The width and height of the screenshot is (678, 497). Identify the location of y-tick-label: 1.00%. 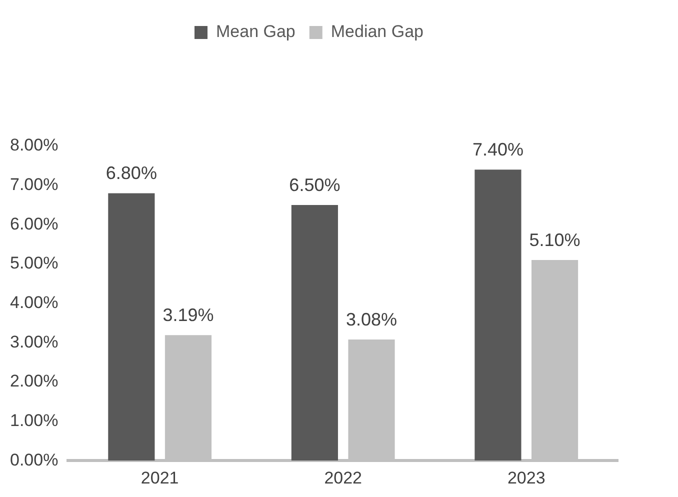
(34, 420).